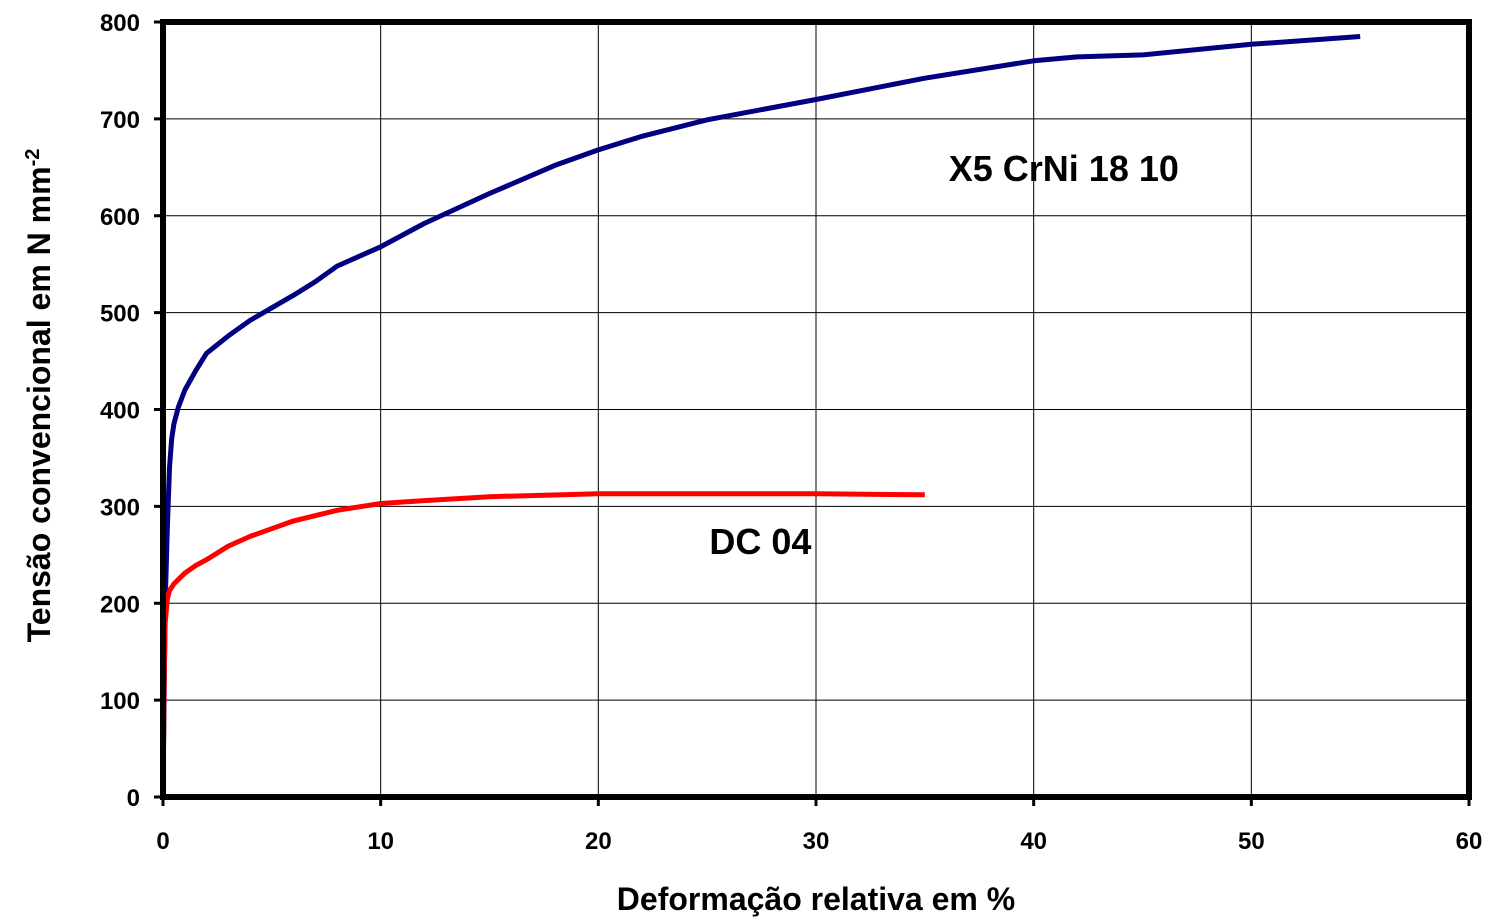 This screenshot has width=1491, height=921. What do you see at coordinates (816, 899) in the screenshot?
I see `x-axis-title: Deformação relativa em %` at bounding box center [816, 899].